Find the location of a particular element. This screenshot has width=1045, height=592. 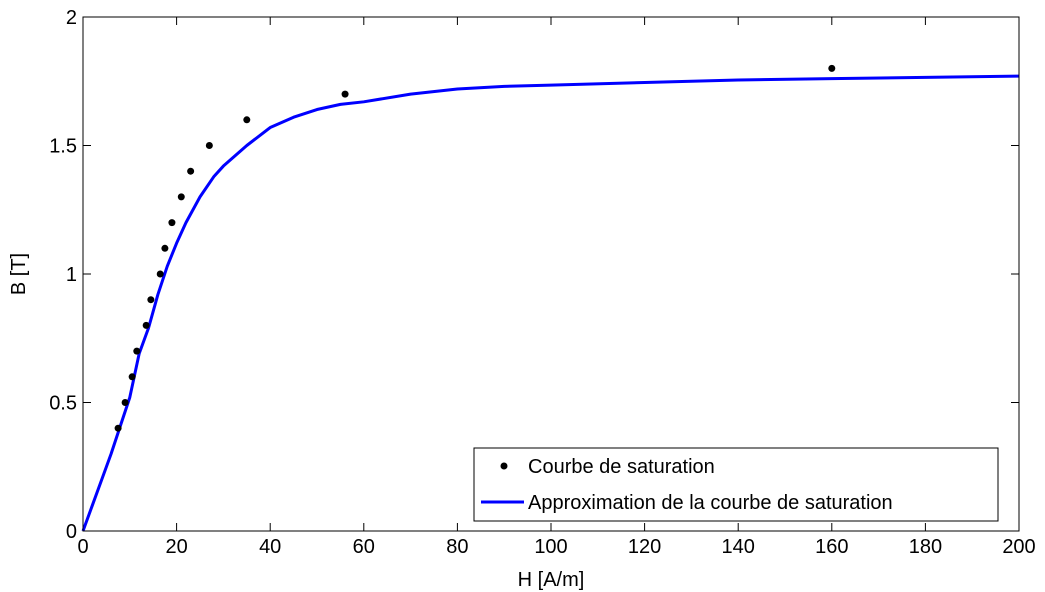

legend-label-courbe: Courbe de saturation is located at coordinates (621, 467).